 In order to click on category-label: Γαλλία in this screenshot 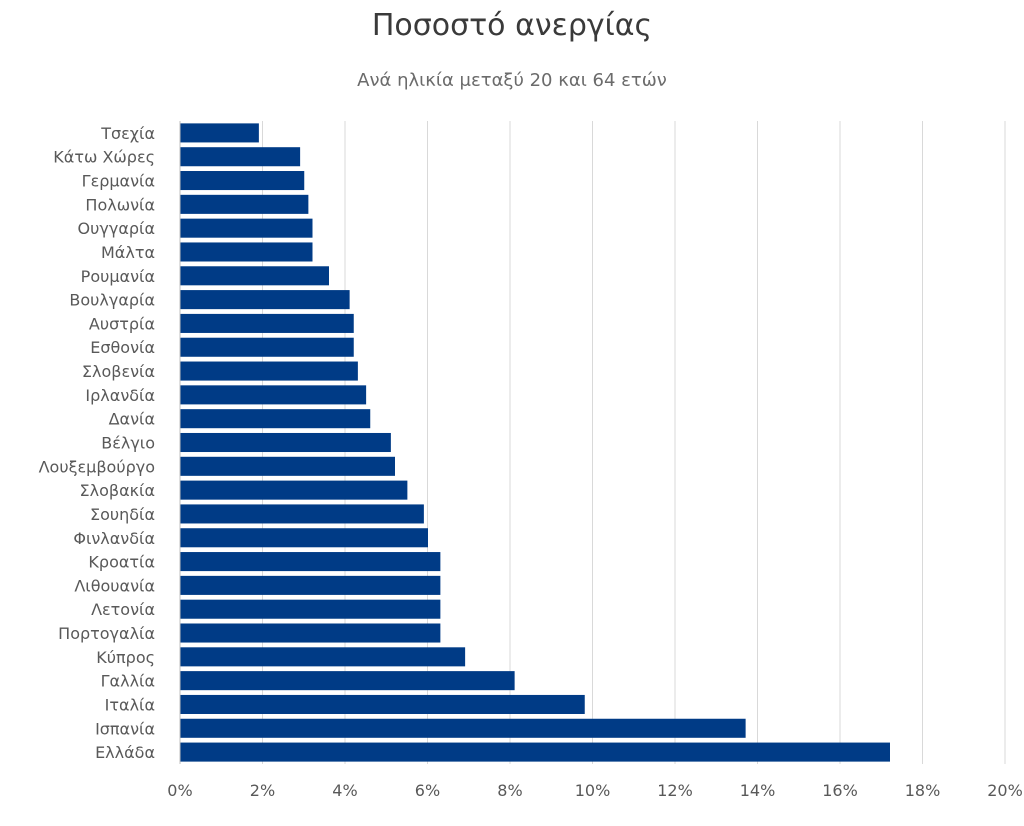, I will do `click(128, 681)`.